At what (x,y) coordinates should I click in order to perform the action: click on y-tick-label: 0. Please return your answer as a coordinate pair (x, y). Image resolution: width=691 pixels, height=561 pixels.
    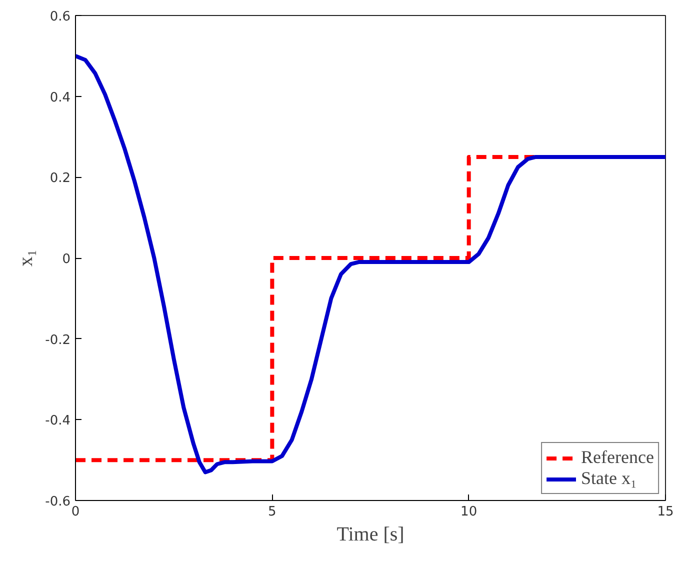
    Looking at the image, I should click on (66, 259).